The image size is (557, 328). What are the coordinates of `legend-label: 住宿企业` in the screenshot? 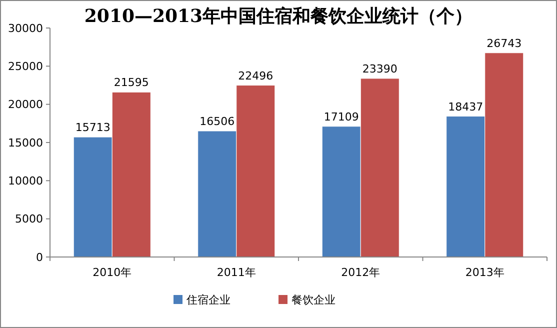 It's located at (208, 299).